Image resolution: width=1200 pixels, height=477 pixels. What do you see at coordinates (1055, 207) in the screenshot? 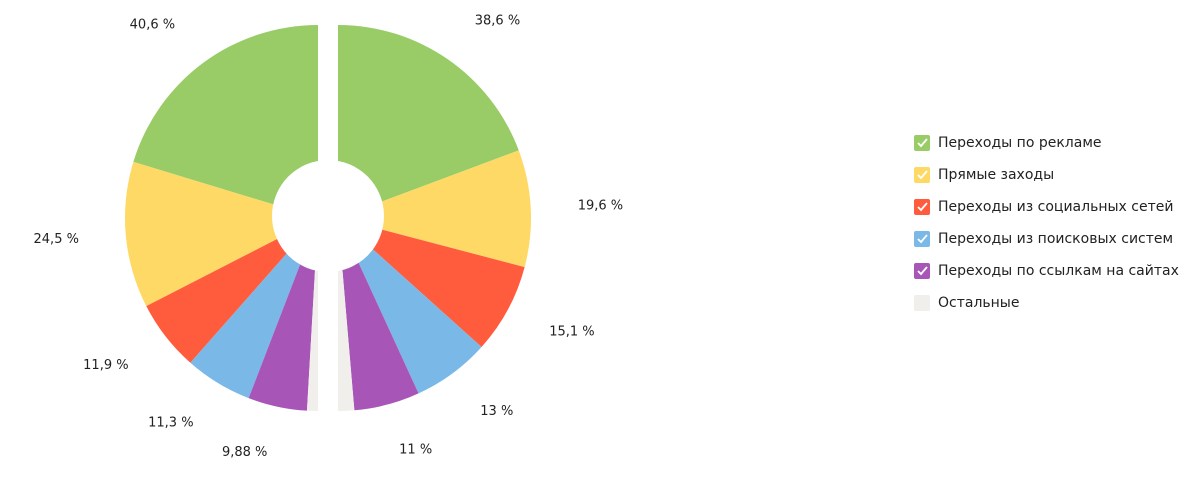
I see `legend-label: Переходы из социальных сетей` at bounding box center [1055, 207].